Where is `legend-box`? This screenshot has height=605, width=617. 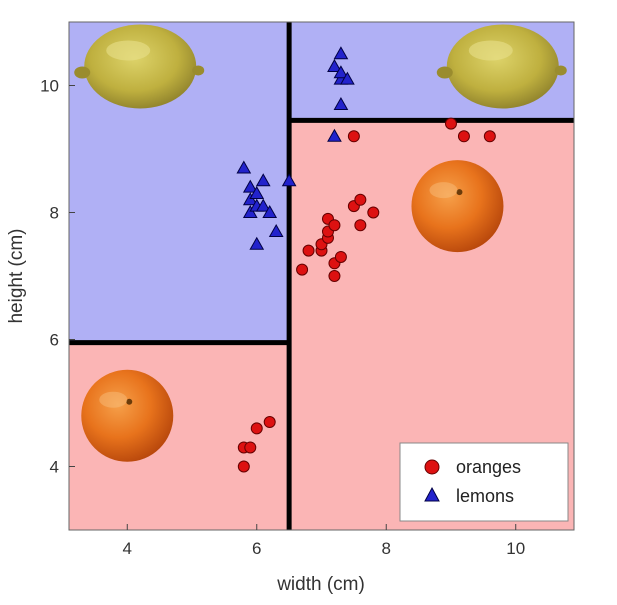
legend-box is located at coordinates (484, 482).